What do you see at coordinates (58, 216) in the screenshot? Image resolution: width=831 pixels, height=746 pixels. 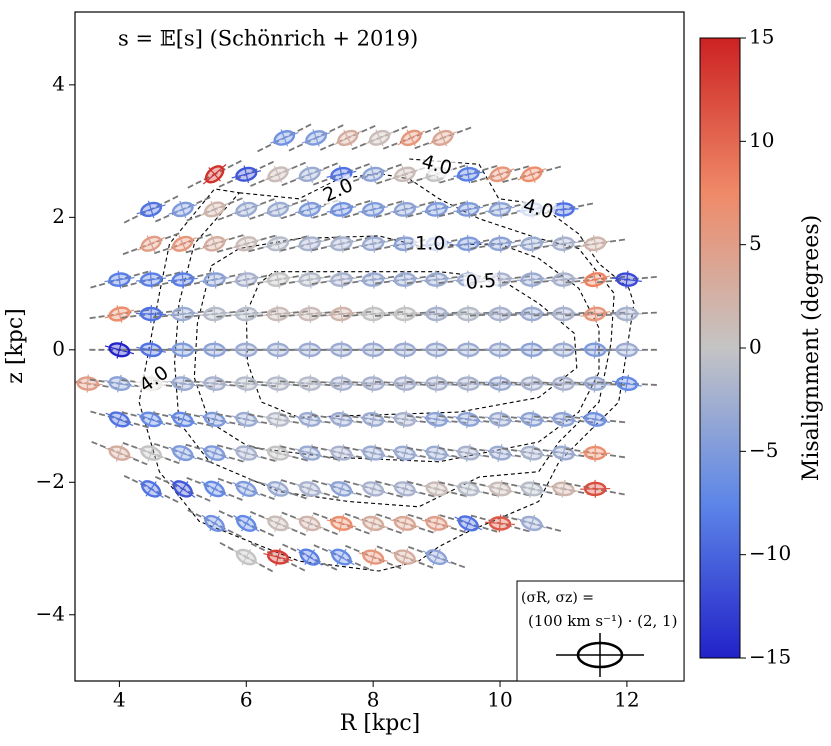 I see `y-tick-label: 2` at bounding box center [58, 216].